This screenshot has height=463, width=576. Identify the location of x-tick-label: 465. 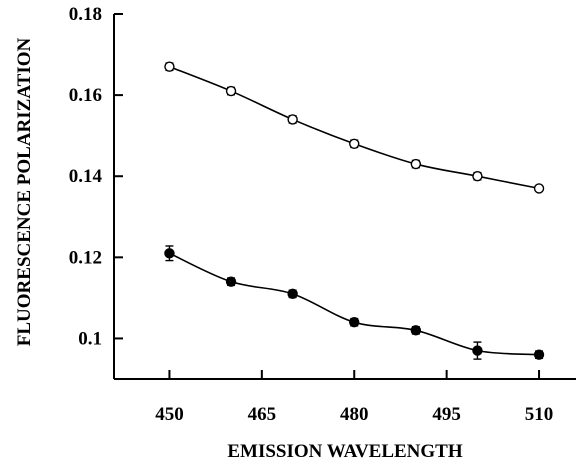
(262, 414).